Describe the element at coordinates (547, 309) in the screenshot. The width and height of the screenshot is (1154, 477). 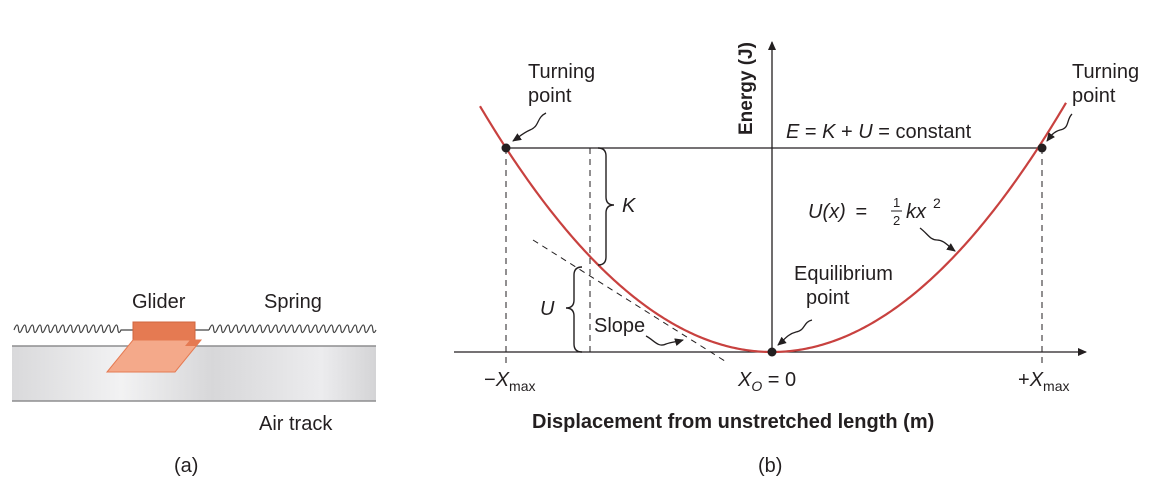
I see `potential-energy-label: U` at that location.